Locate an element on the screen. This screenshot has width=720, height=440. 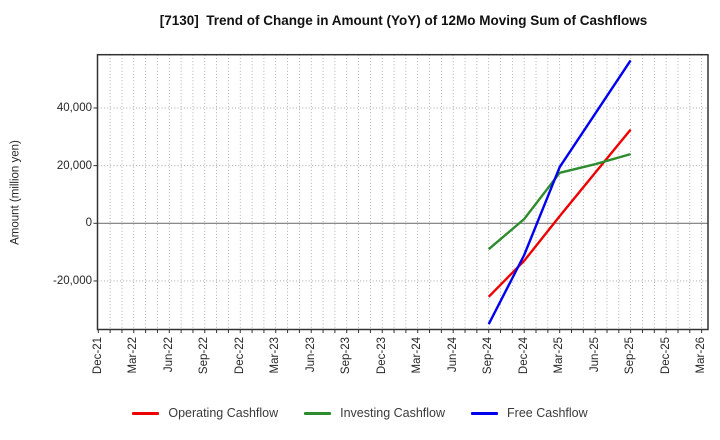
series-line-operating-cashflow is located at coordinates (559, 213).